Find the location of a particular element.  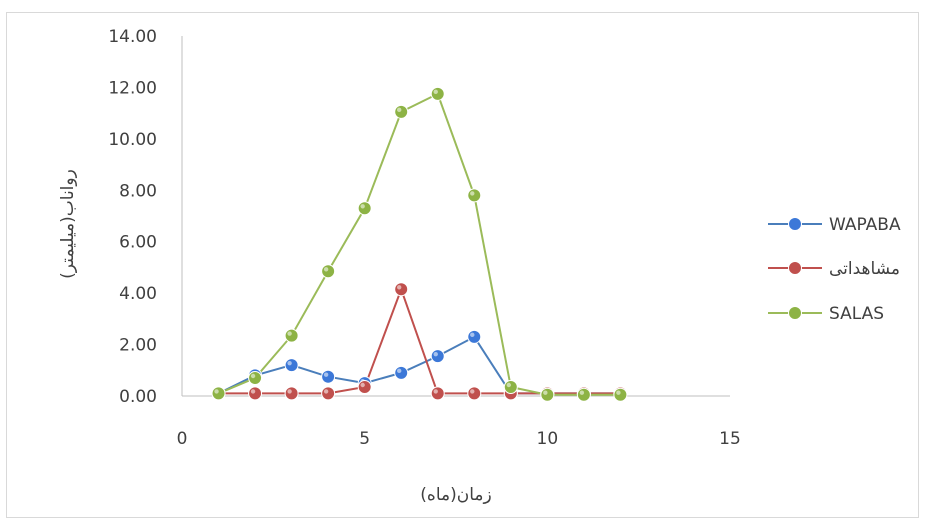

legend-label: WAPABA is located at coordinates (865, 225).